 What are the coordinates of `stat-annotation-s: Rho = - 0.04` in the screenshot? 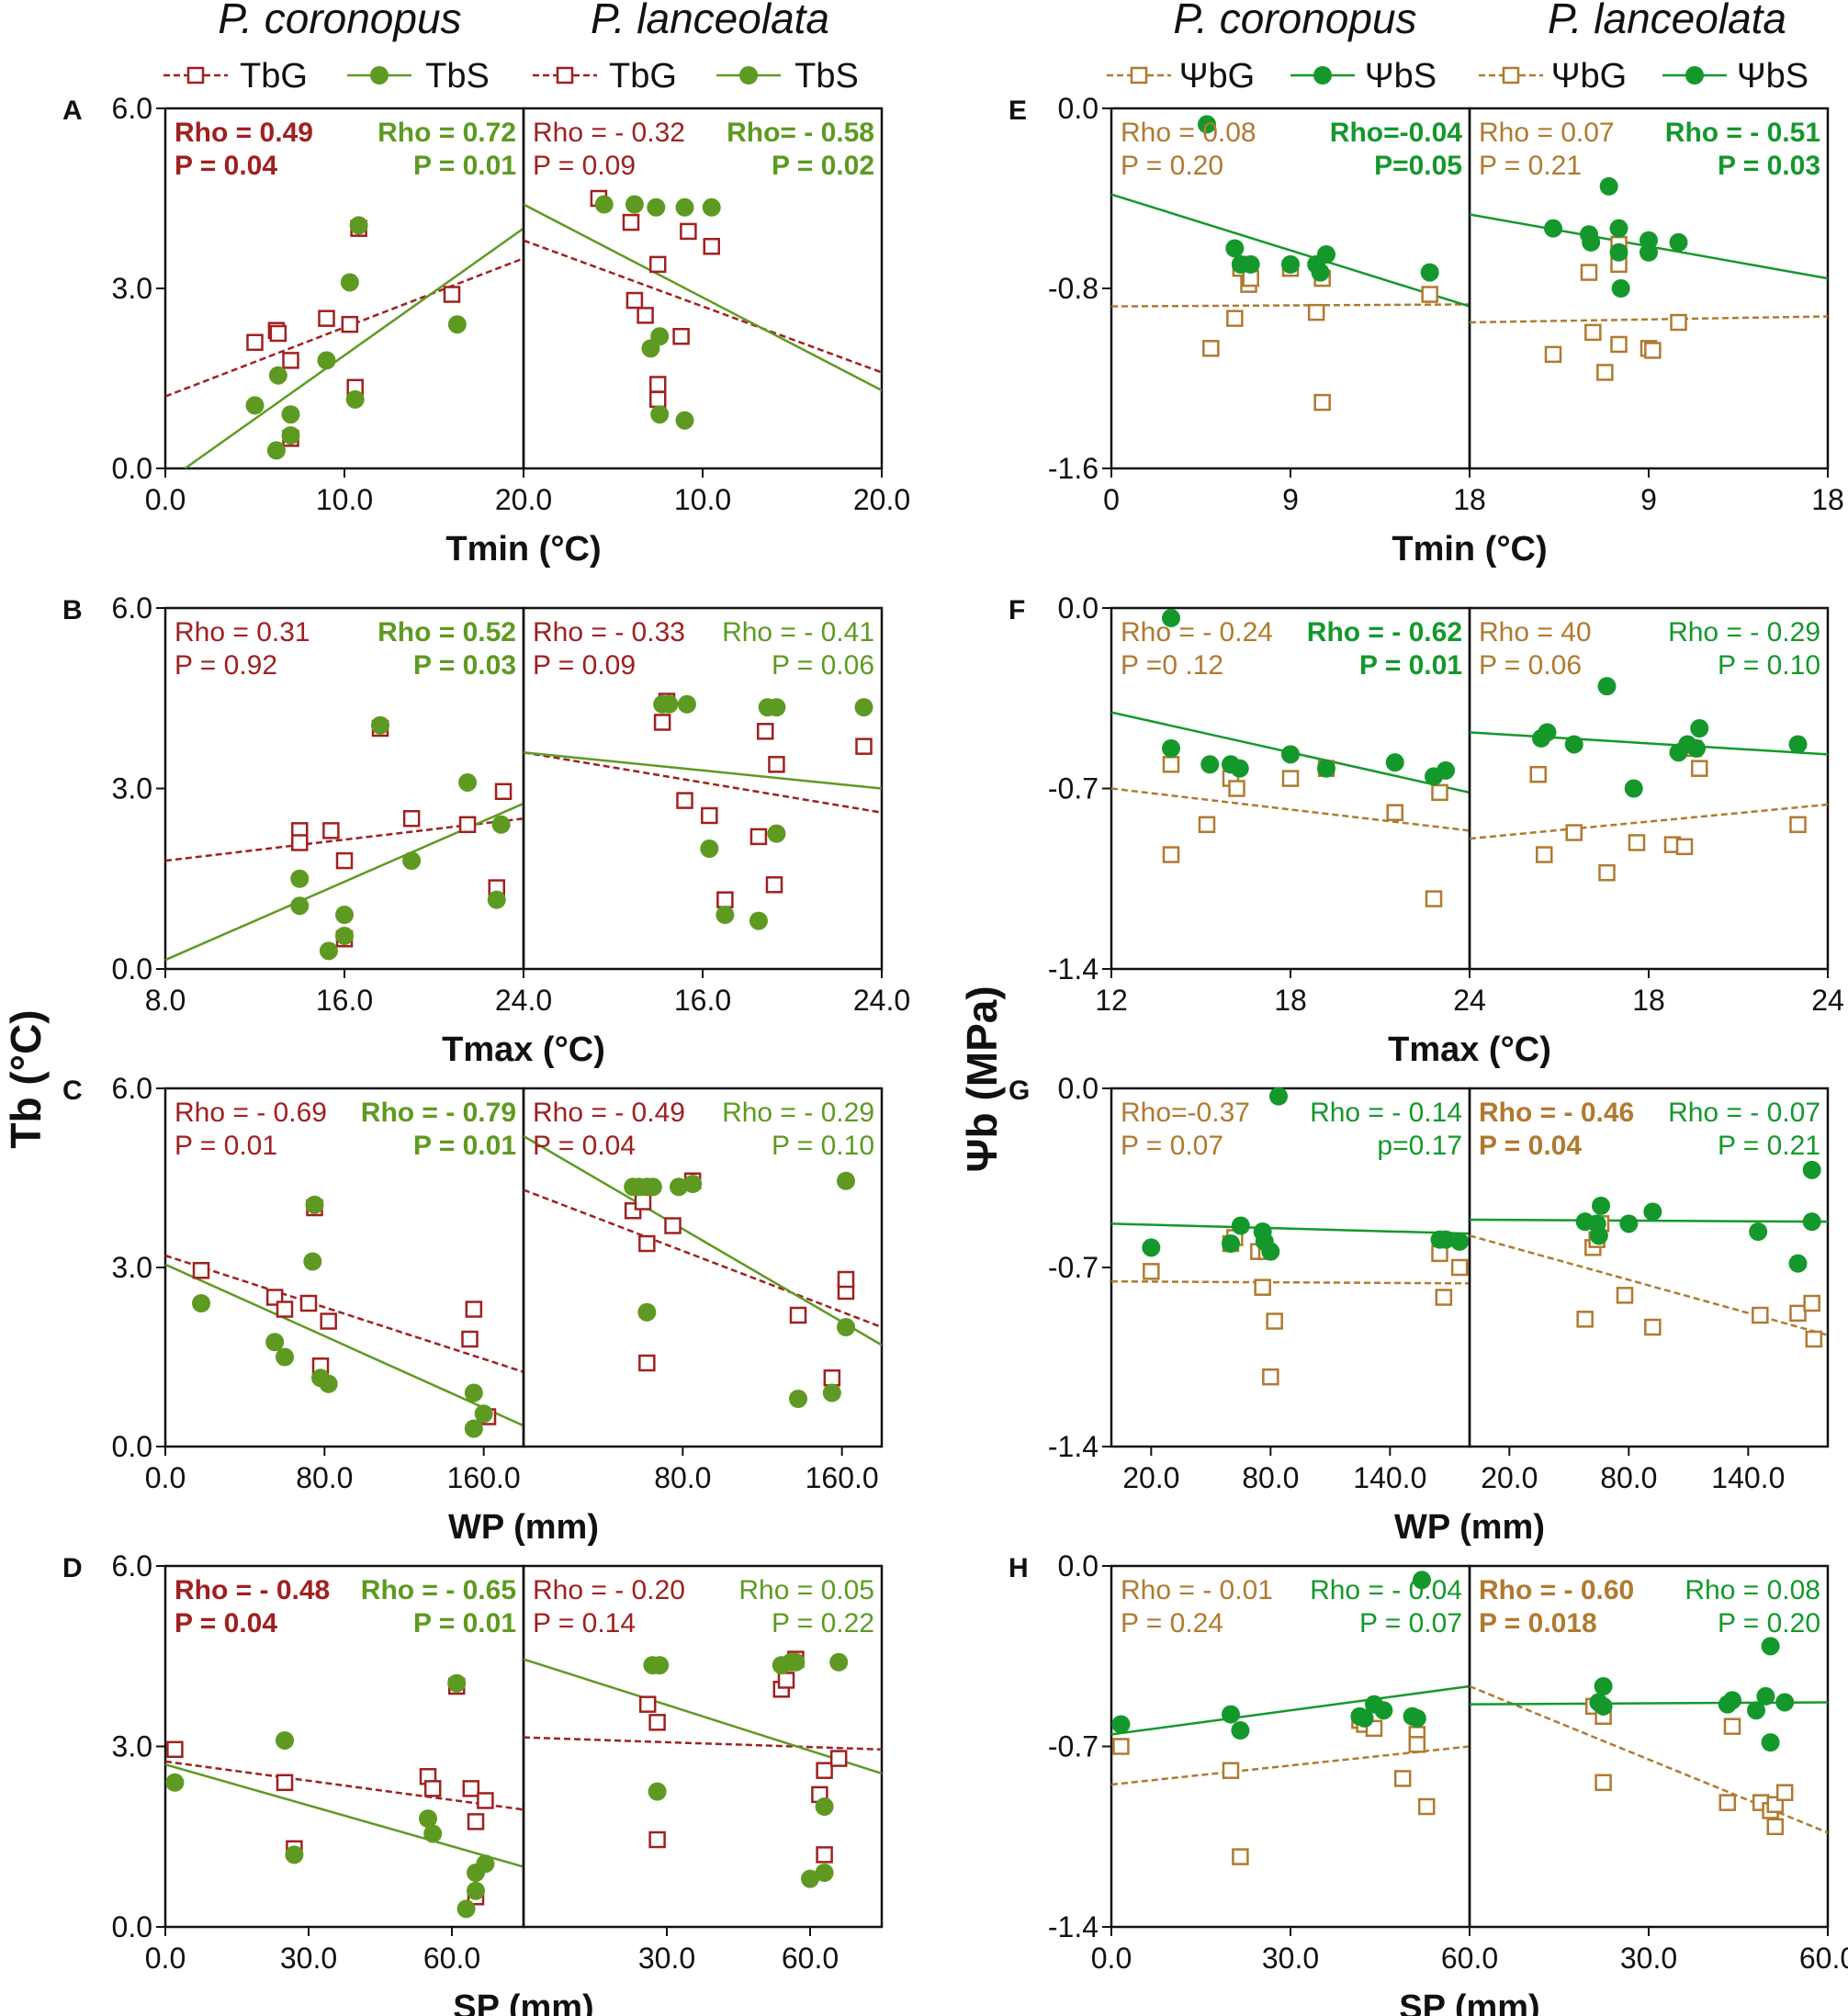 It's located at (1386, 1590).